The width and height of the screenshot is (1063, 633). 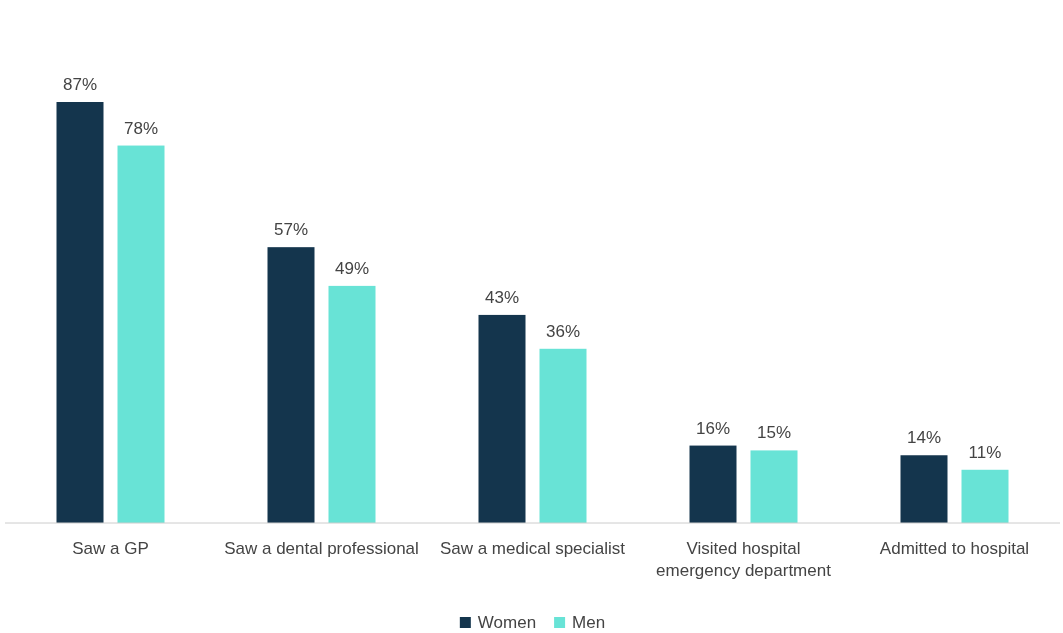 I want to click on data-label: 15%, so click(x=774, y=433).